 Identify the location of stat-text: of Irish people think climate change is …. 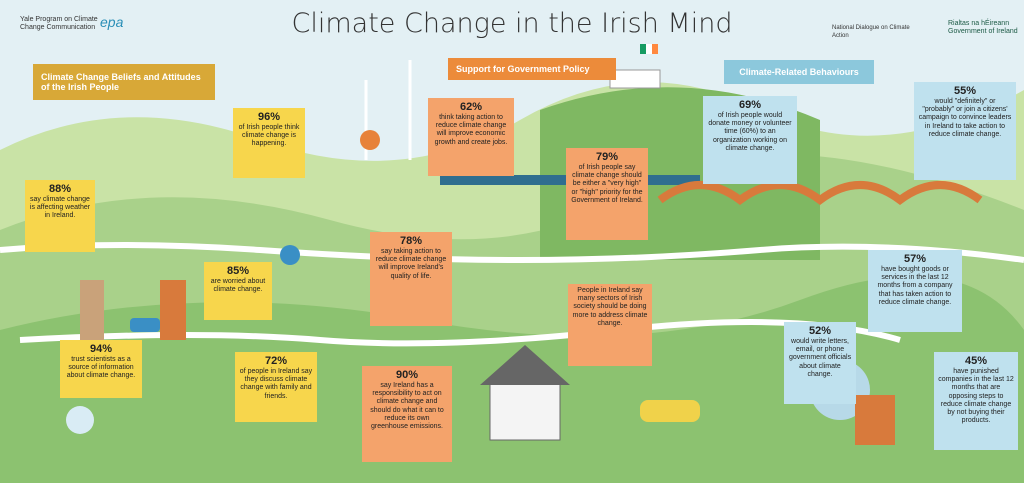
(269, 136).